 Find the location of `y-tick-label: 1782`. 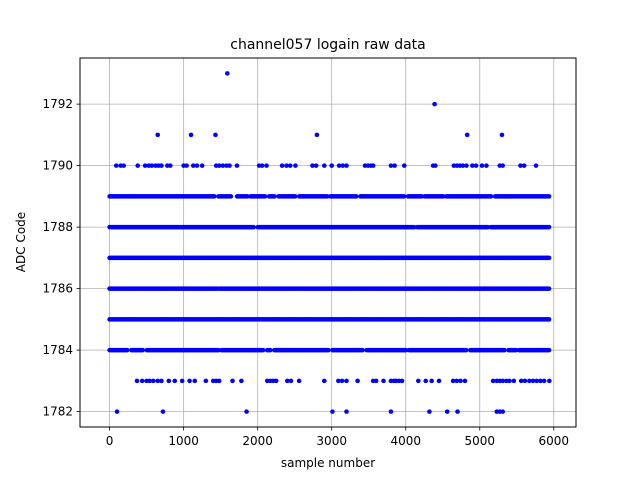

y-tick-label: 1782 is located at coordinates (57, 412).